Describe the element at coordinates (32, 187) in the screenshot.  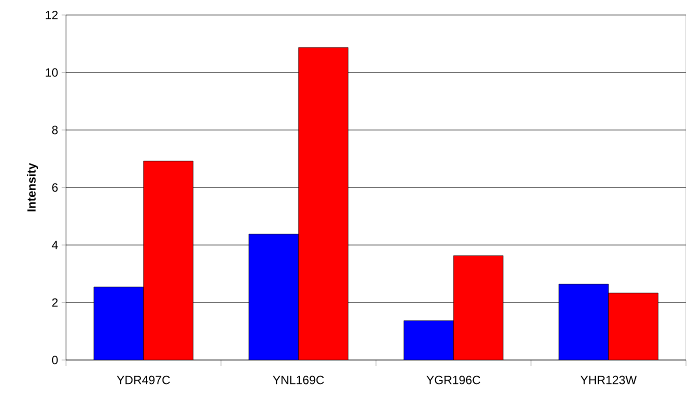
I see `y-axis-title: Intensity` at that location.